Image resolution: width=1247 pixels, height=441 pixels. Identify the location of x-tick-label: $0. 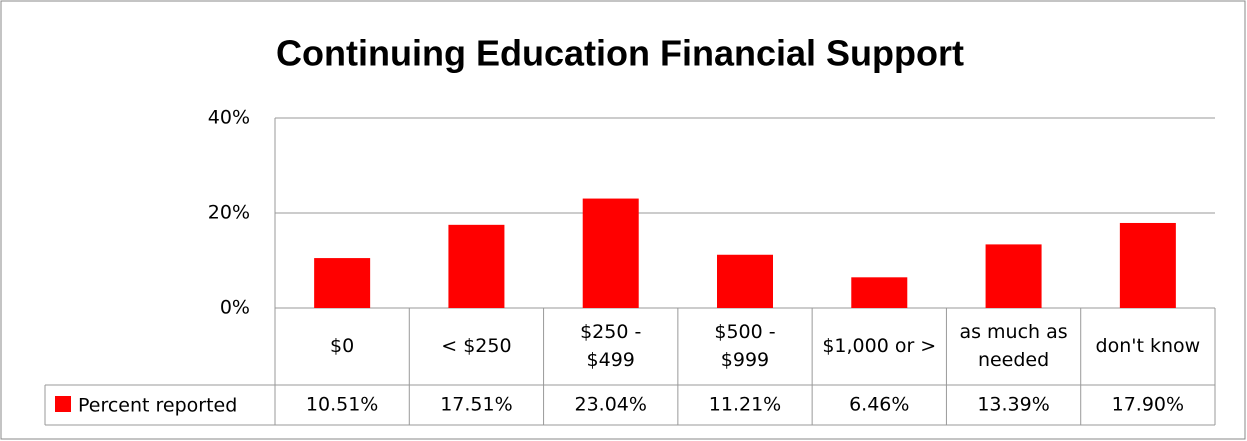
(342, 345).